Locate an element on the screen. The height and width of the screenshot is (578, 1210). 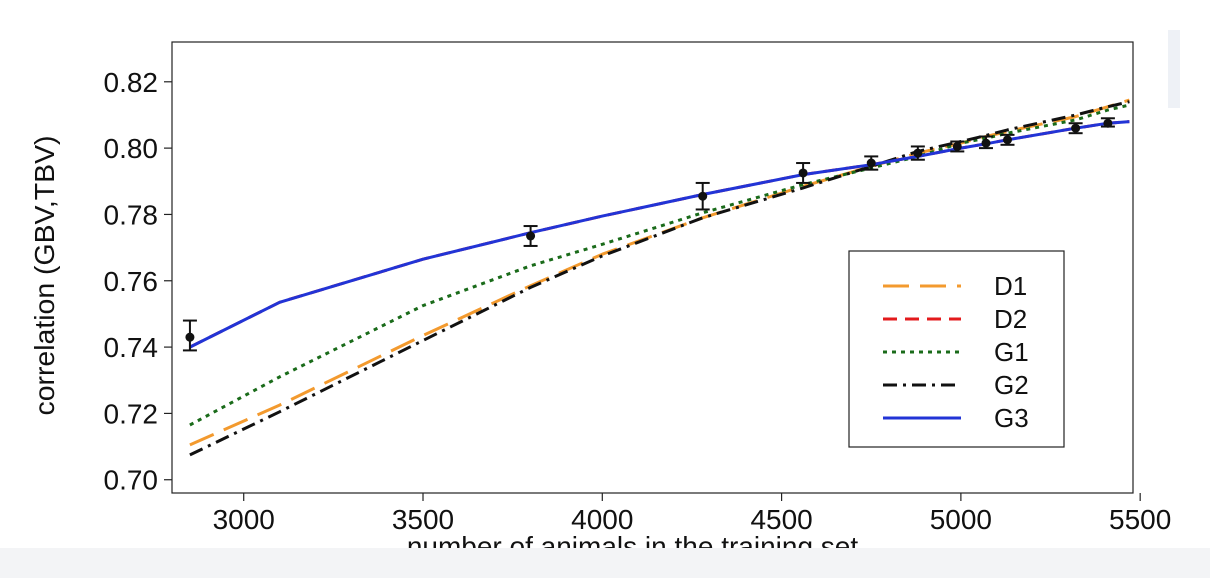
legend-label-d1: D1 is located at coordinates (1010, 286).